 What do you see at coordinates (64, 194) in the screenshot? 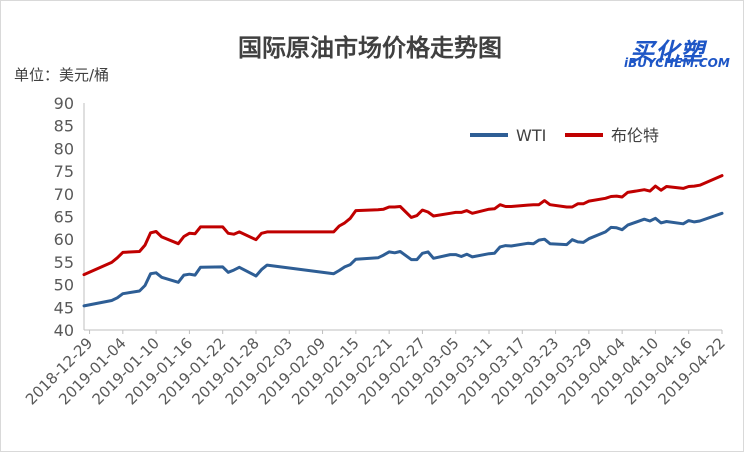
I see `y-tick-label: 70` at bounding box center [64, 194].